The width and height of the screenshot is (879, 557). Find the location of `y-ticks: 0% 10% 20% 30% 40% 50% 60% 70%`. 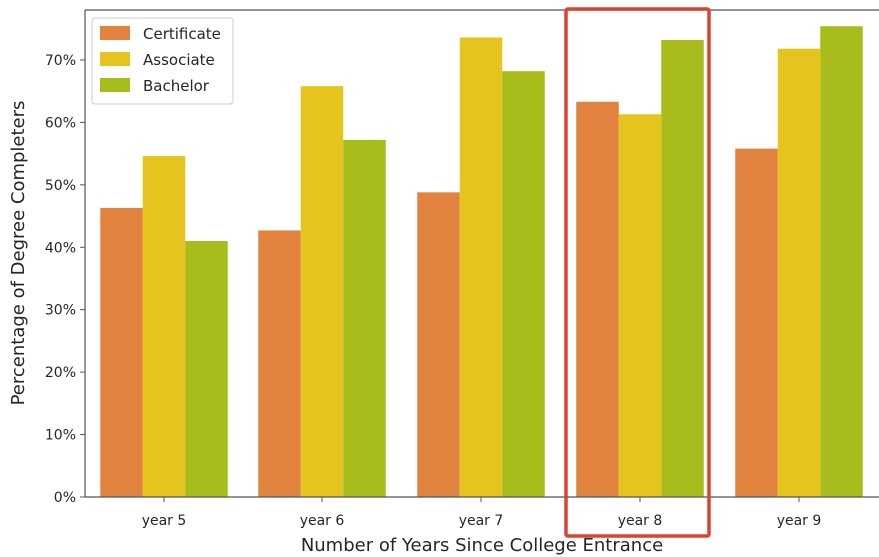

y-ticks: 0% 10% 20% 30% 40% 50% 60% 70% is located at coordinates (65, 279).